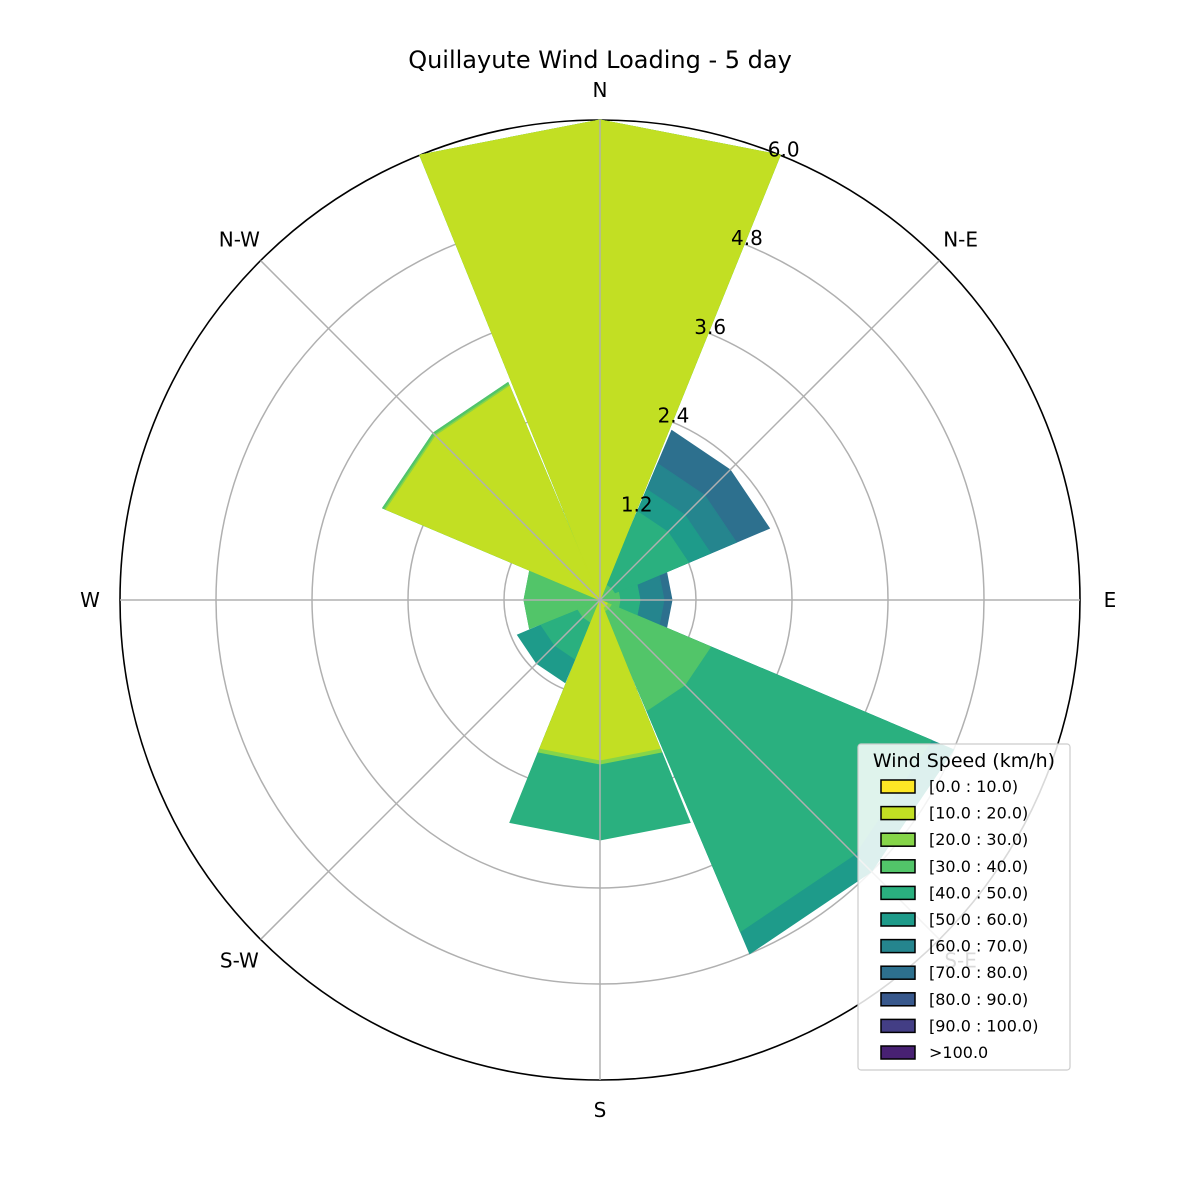 Image resolution: width=1200 pixels, height=1200 pixels. Describe the element at coordinates (978, 972) in the screenshot. I see `legend-label: [70.0 : 80.0)` at that location.